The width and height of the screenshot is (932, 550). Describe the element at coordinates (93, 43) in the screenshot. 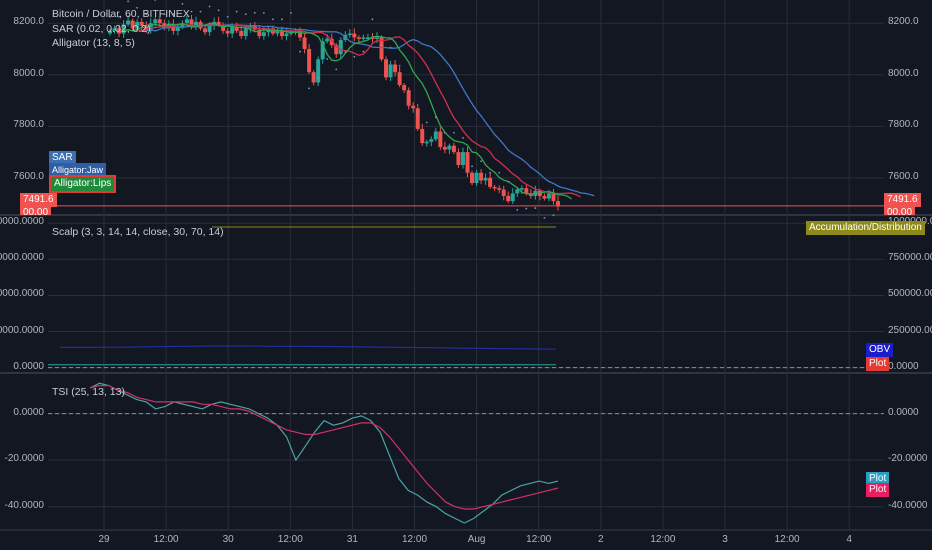

I see `alligator-legend: Alligator (13, 8, 5)` at that location.